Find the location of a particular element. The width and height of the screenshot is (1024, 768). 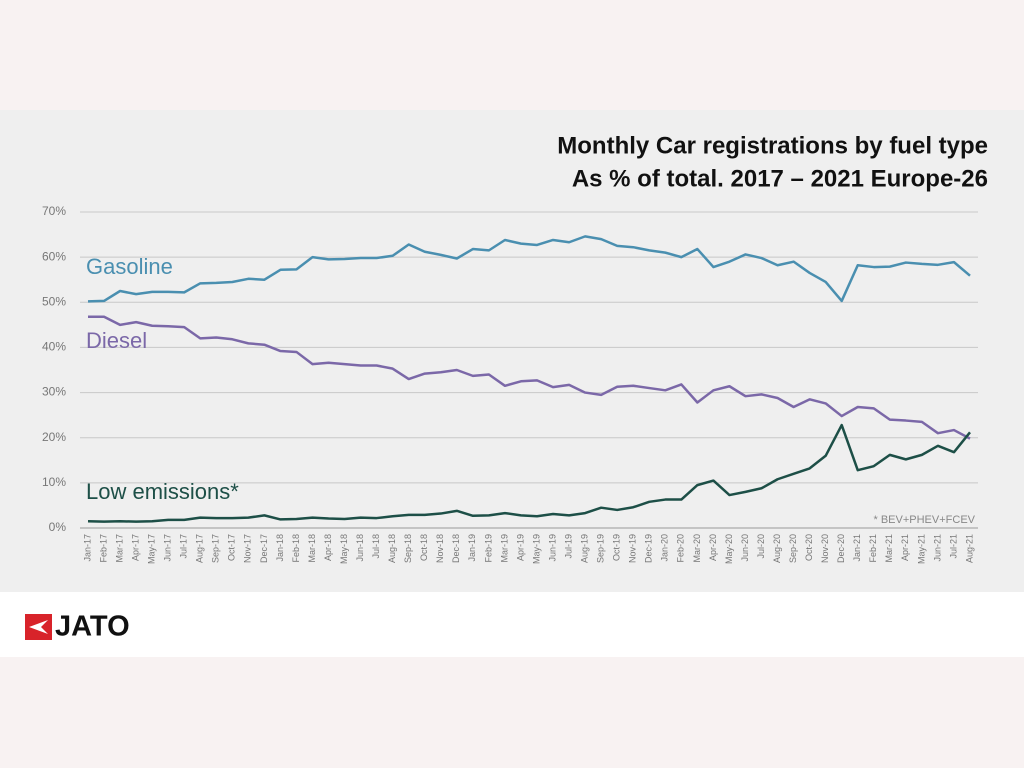

x-tick-label: Aug-19 is located at coordinates (585, 548).